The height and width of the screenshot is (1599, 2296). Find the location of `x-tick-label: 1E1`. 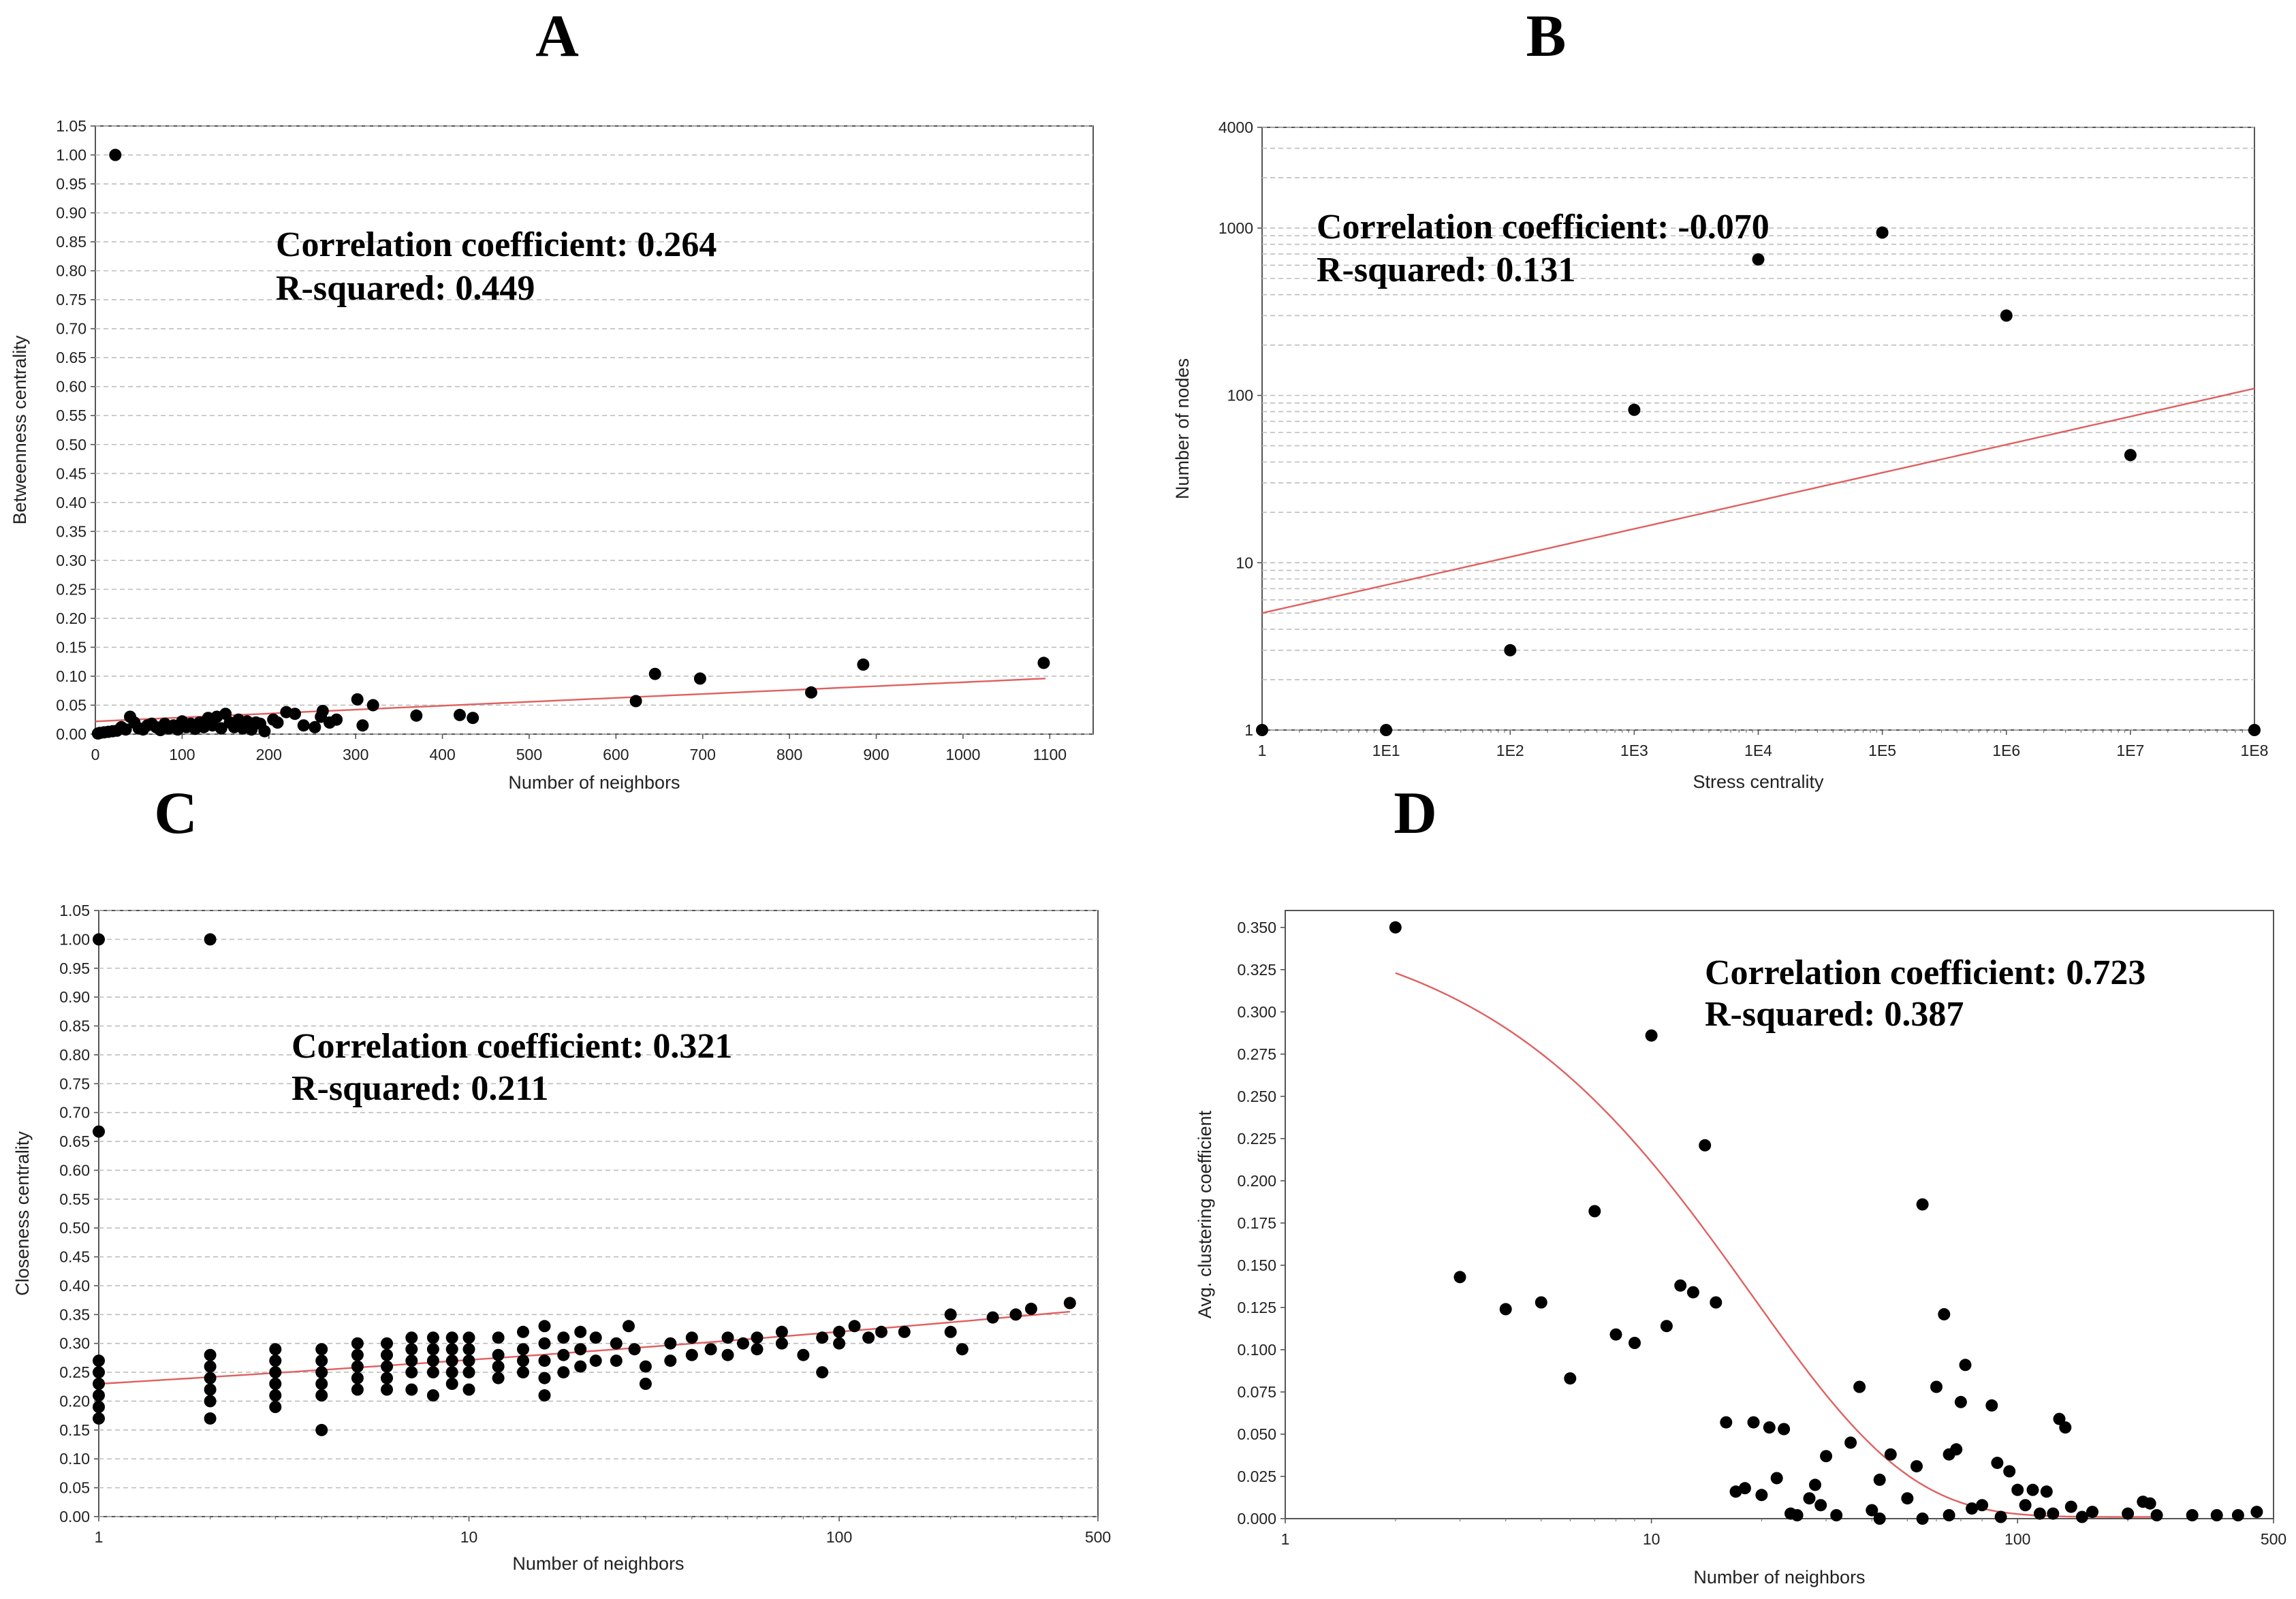

x-tick-label: 1E1 is located at coordinates (1386, 750).